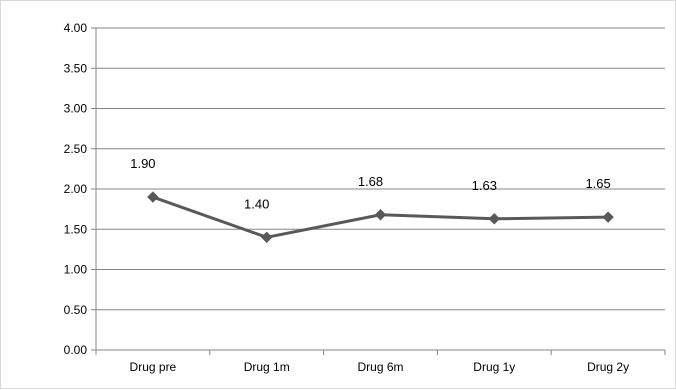 This screenshot has height=390, width=676. I want to click on y-tick-label: 1.50, so click(76, 229).